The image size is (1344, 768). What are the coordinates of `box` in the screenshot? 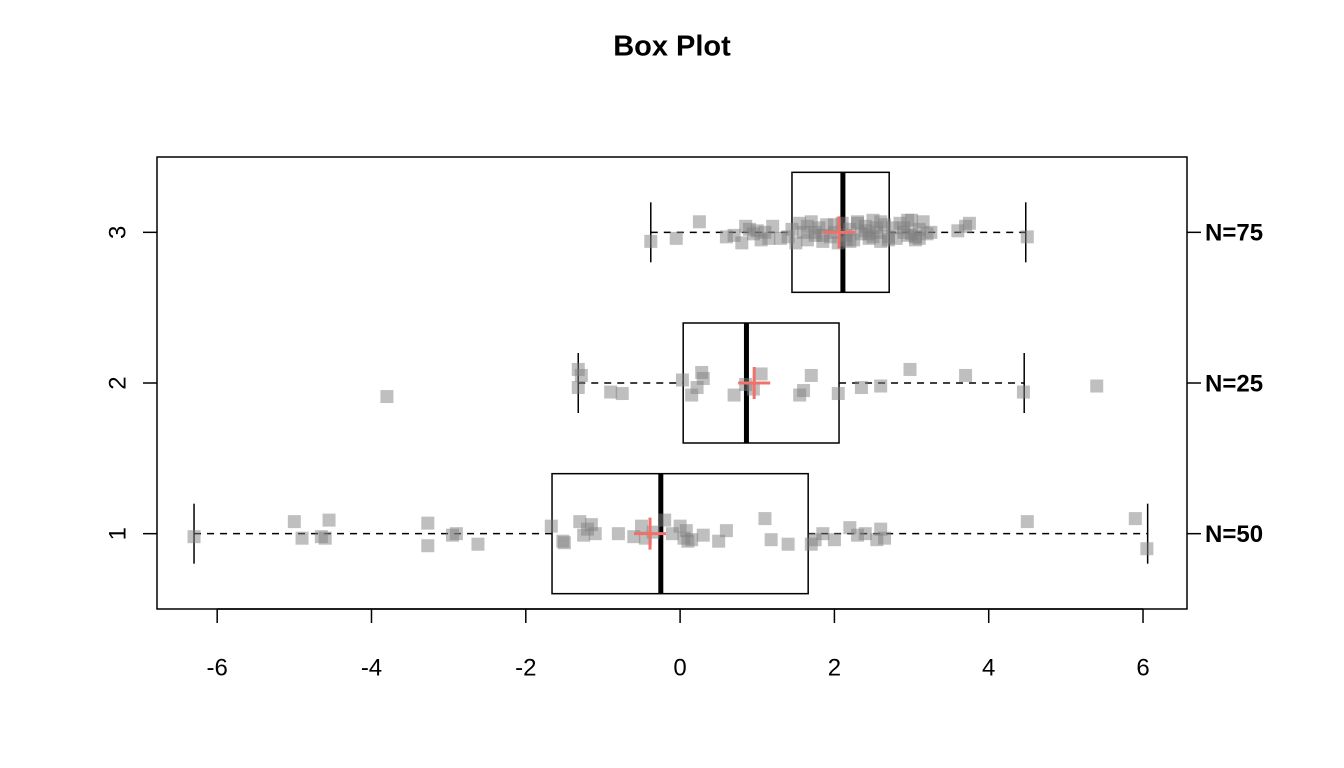 It's located at (680, 533).